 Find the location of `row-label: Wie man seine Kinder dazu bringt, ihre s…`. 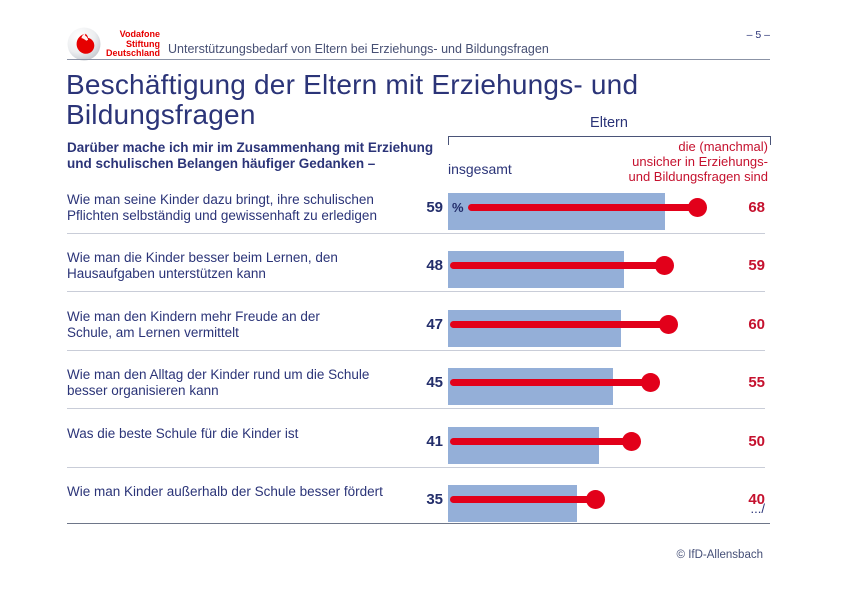

row-label: Wie man seine Kinder dazu bringt, ihre s… is located at coordinates (222, 207).